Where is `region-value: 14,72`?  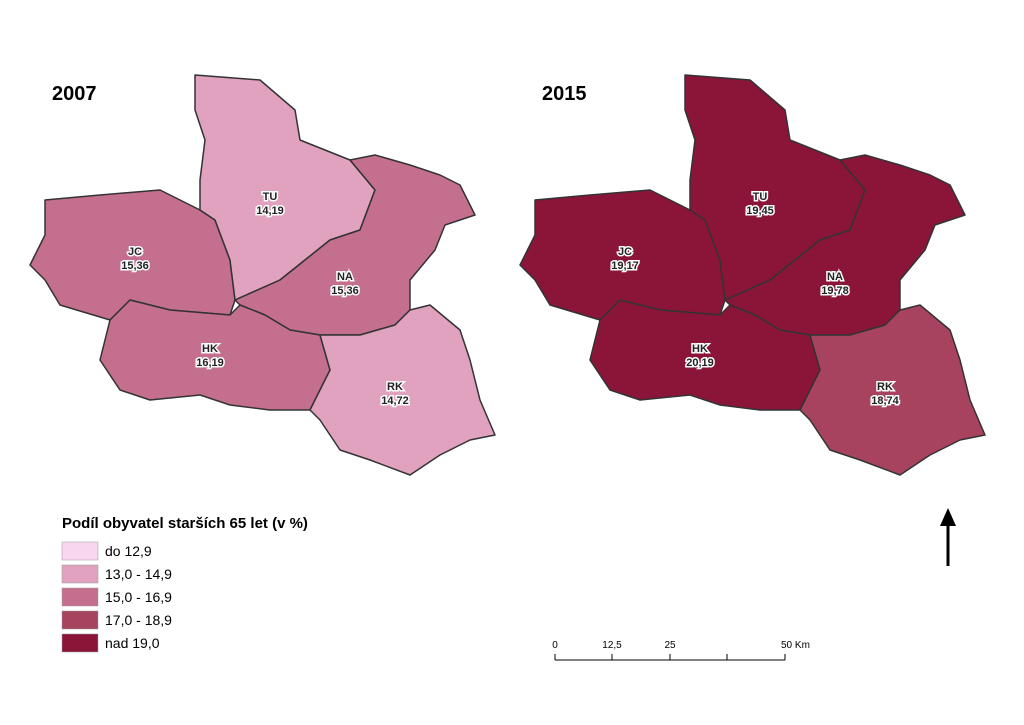
region-value: 14,72 is located at coordinates (395, 401).